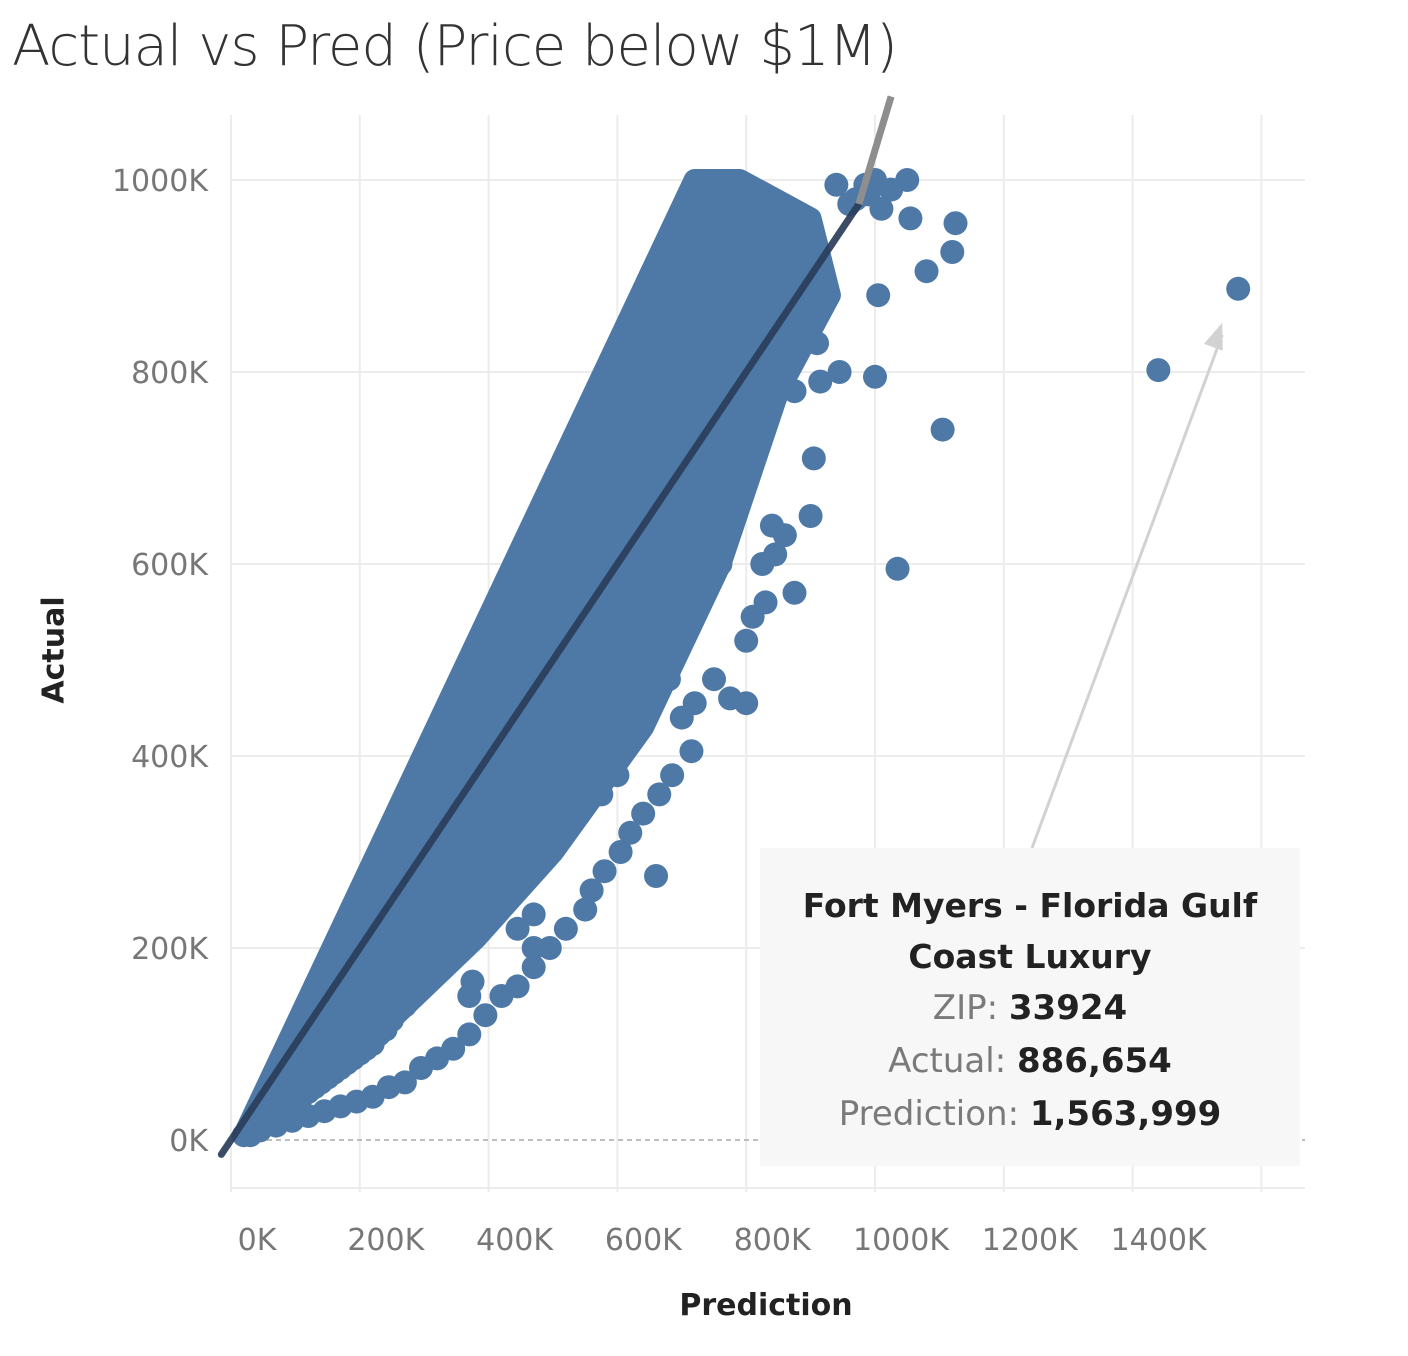 This screenshot has height=1356, width=1408. Describe the element at coordinates (1030, 1240) in the screenshot. I see `x-tick-label: 1200K` at that location.